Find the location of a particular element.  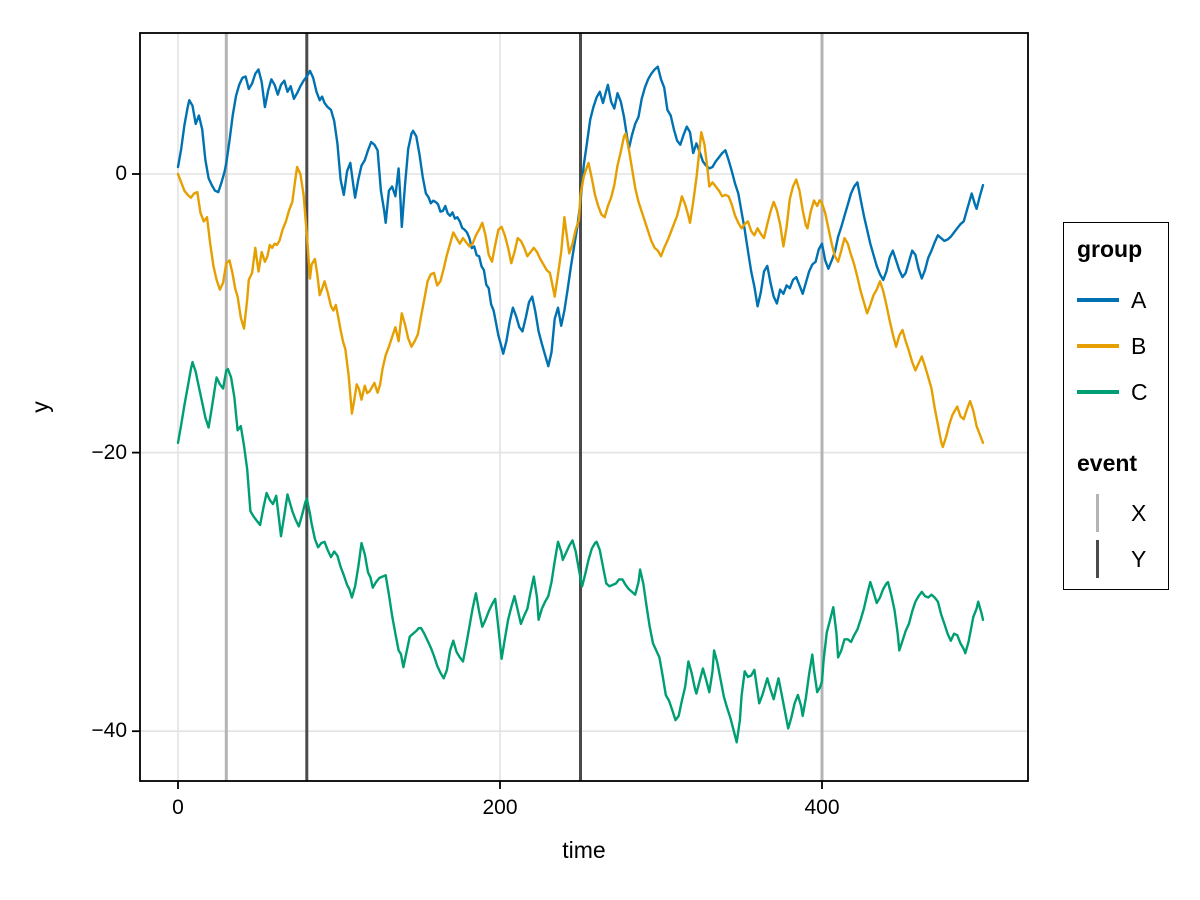

x-axis-title: time is located at coordinates (584, 850).